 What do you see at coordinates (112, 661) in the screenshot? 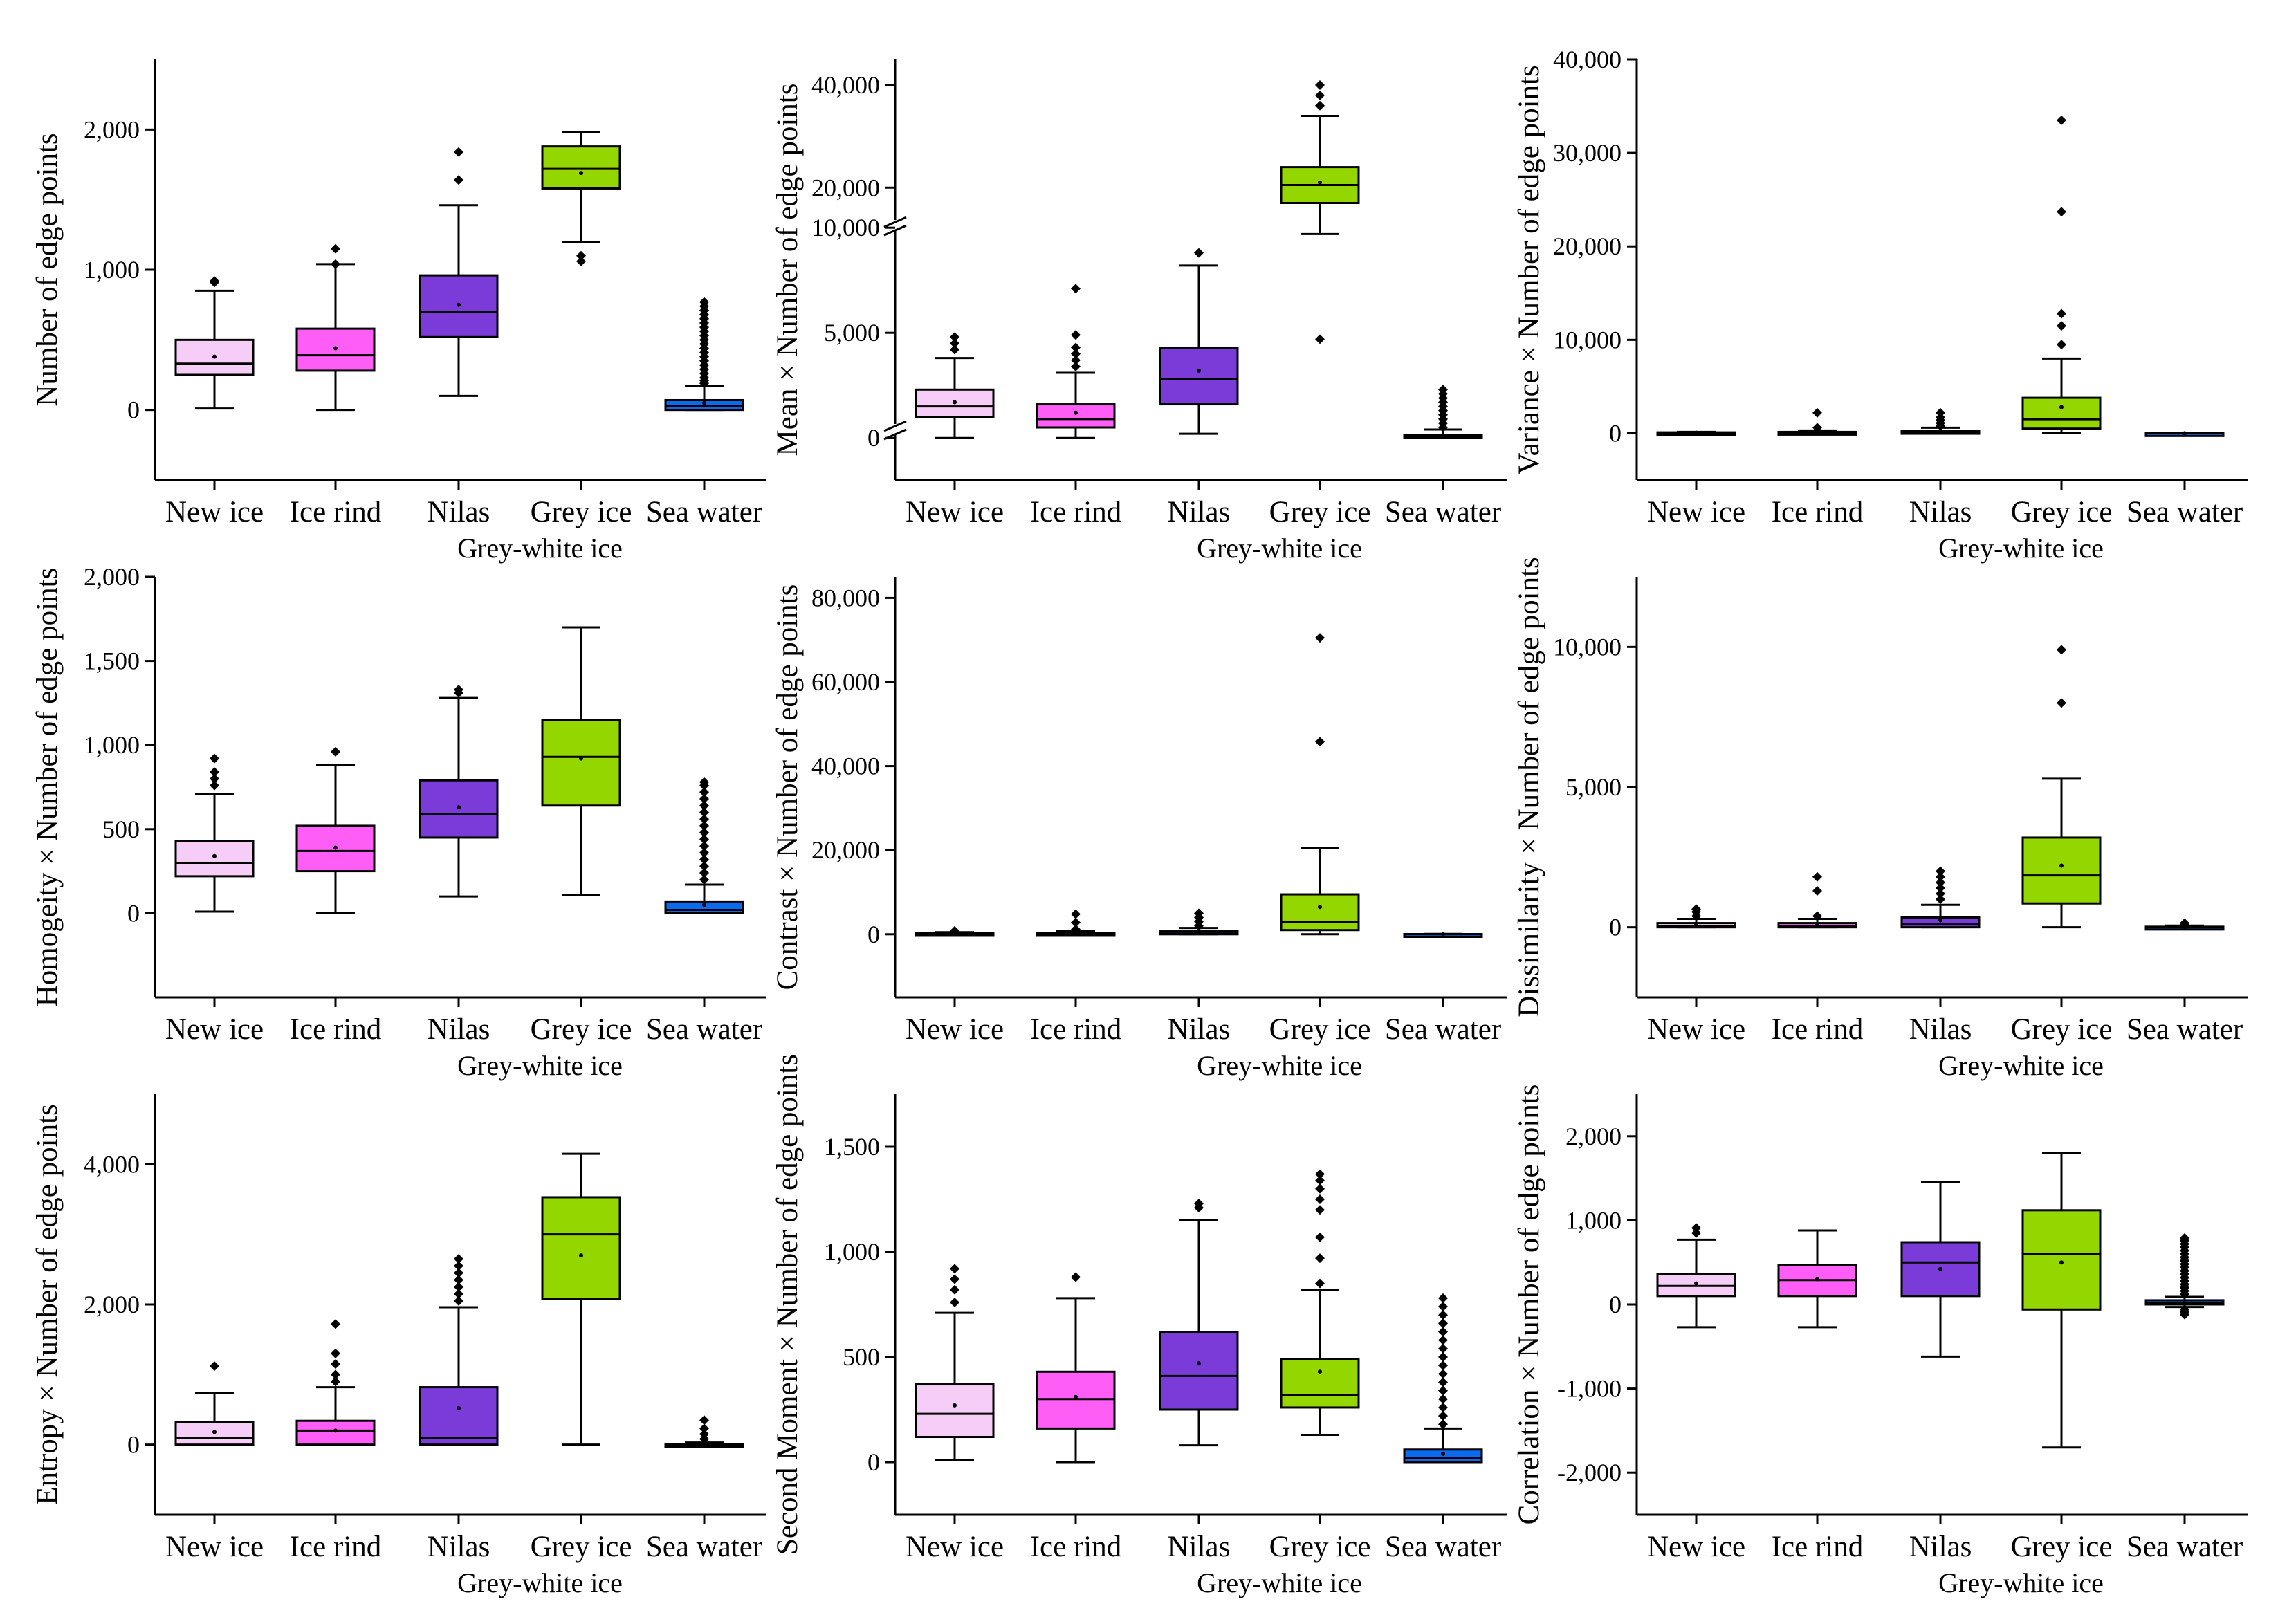
I see `y-tick-label: 1,500` at bounding box center [112, 661].